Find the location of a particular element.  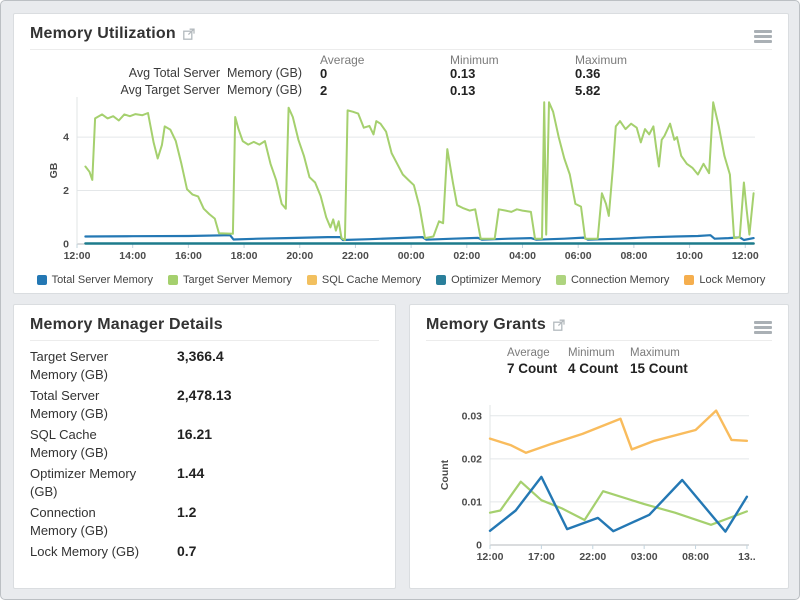

legend-label: Total Server Memory is located at coordinates (102, 280).